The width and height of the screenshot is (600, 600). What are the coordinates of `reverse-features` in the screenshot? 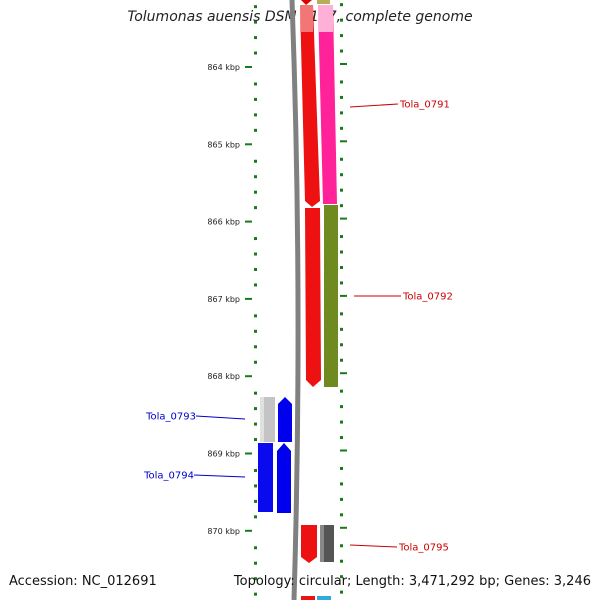 It's located at (275, 455).